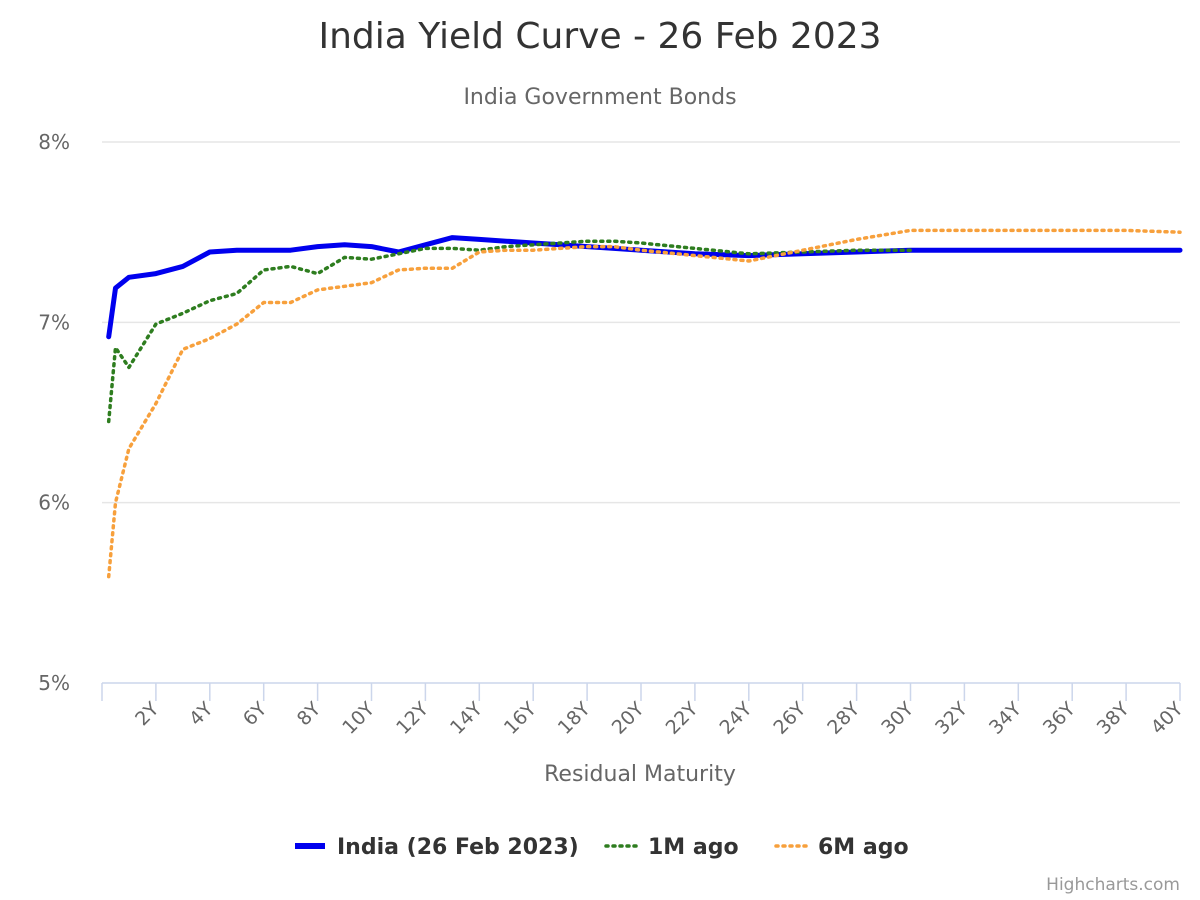 The height and width of the screenshot is (900, 1200). Describe the element at coordinates (358, 718) in the screenshot. I see `x-tick-label: 10Y` at that location.